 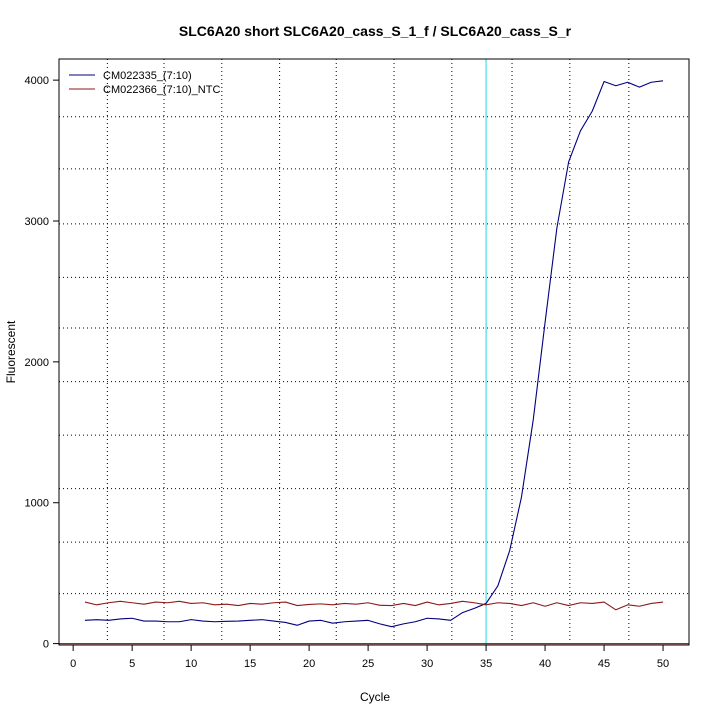 I want to click on legend: CM022335_(7:10) CM022366_(7:10)_NTC, so click(x=144, y=83).